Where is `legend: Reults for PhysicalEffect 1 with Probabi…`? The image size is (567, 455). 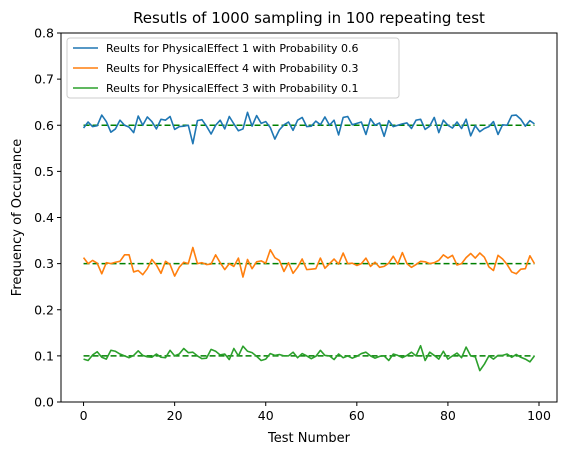
legend: Reults for PhysicalEffect 1 with Probabi… is located at coordinates (233, 68).